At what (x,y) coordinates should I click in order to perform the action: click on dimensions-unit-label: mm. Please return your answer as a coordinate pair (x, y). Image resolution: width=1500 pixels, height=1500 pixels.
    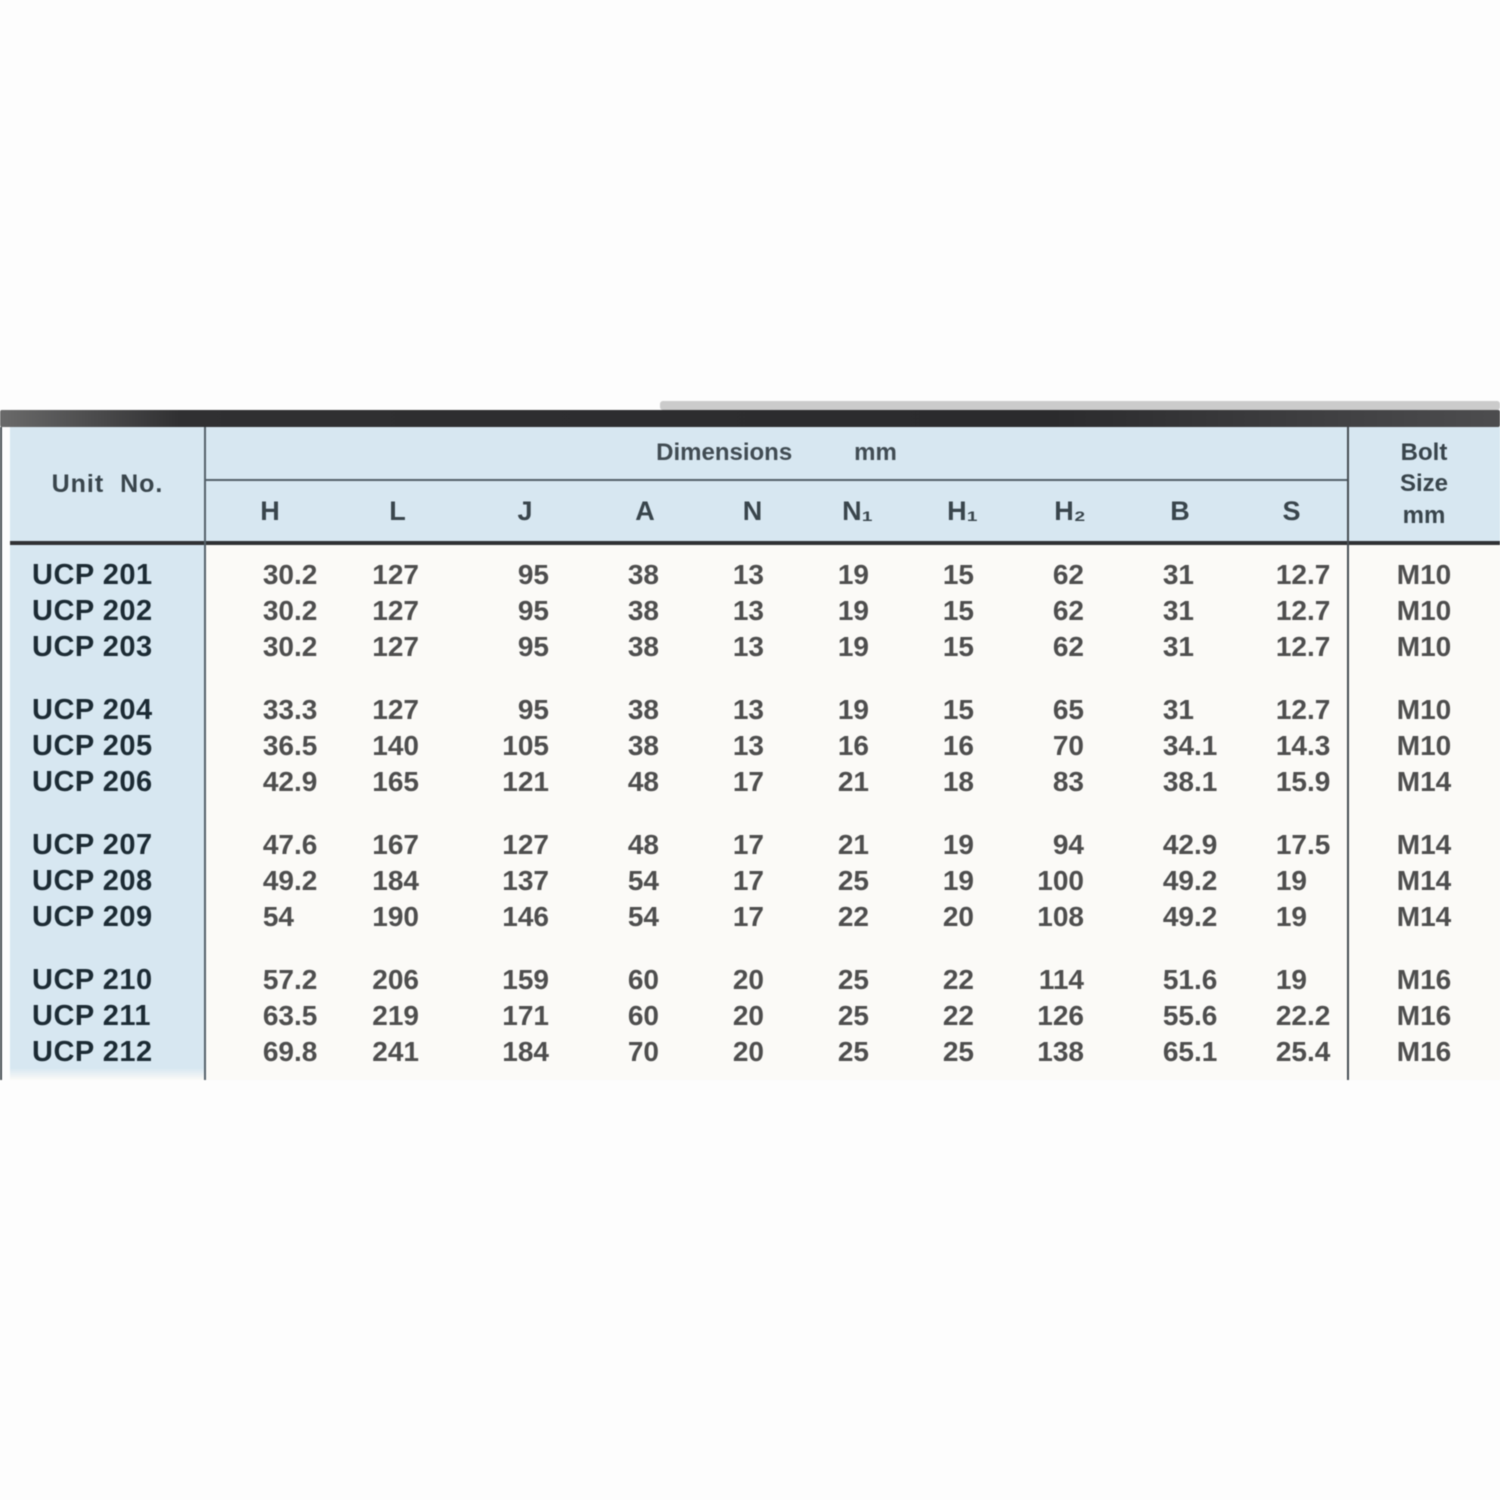
    Looking at the image, I should click on (875, 452).